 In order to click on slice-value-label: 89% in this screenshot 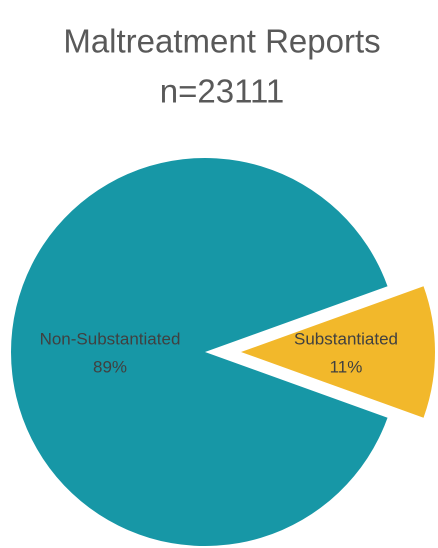, I will do `click(110, 366)`.